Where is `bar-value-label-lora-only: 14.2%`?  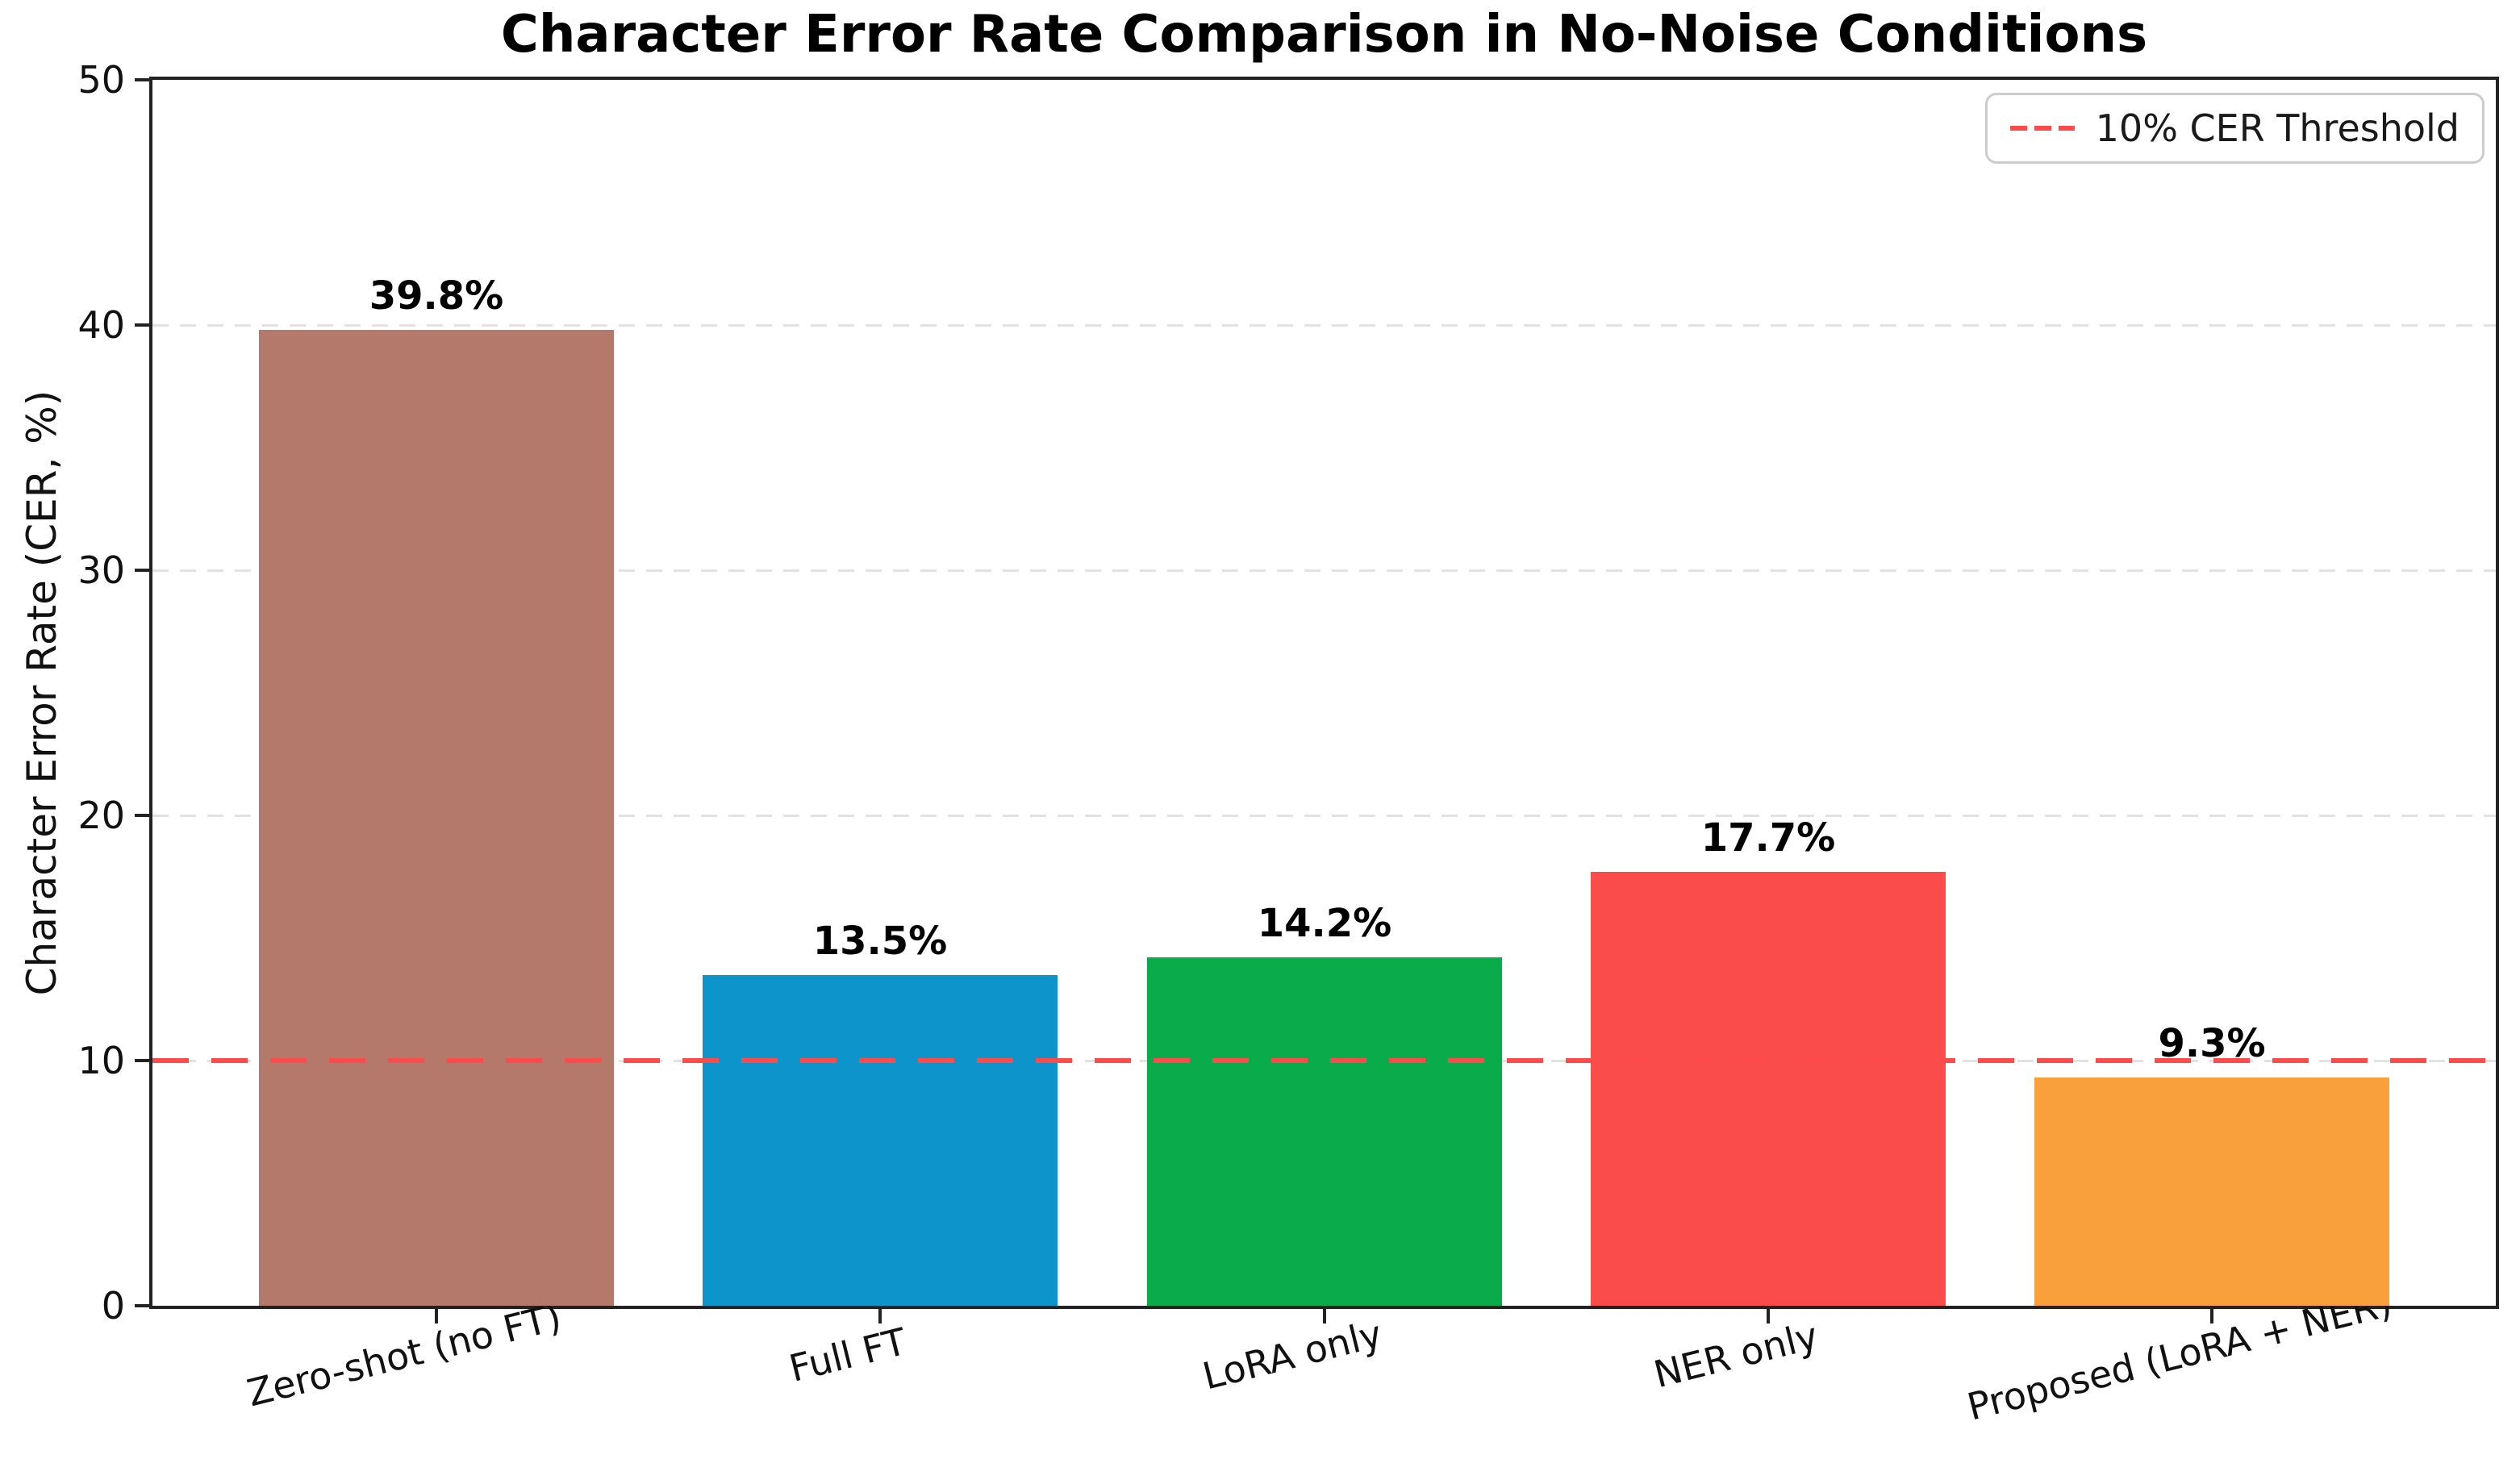
bar-value-label-lora-only: 14.2% is located at coordinates (1325, 923).